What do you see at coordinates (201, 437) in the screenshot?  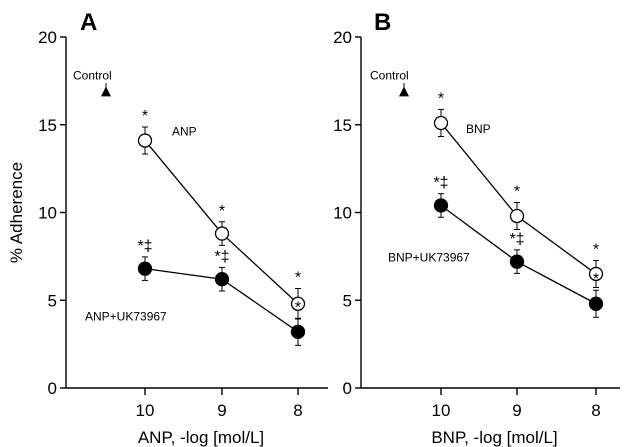 I see `x-axis-label: ANP, -log [mol/L]` at bounding box center [201, 437].